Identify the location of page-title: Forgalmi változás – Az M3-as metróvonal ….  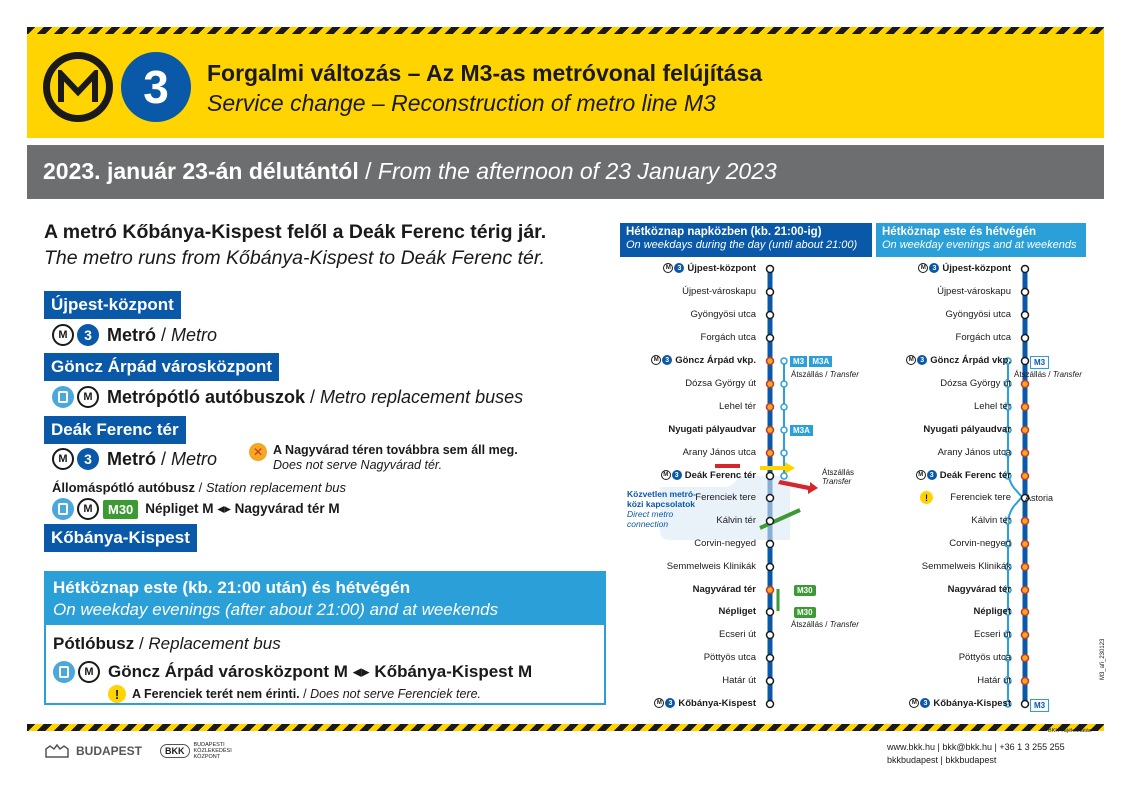
(485, 73).